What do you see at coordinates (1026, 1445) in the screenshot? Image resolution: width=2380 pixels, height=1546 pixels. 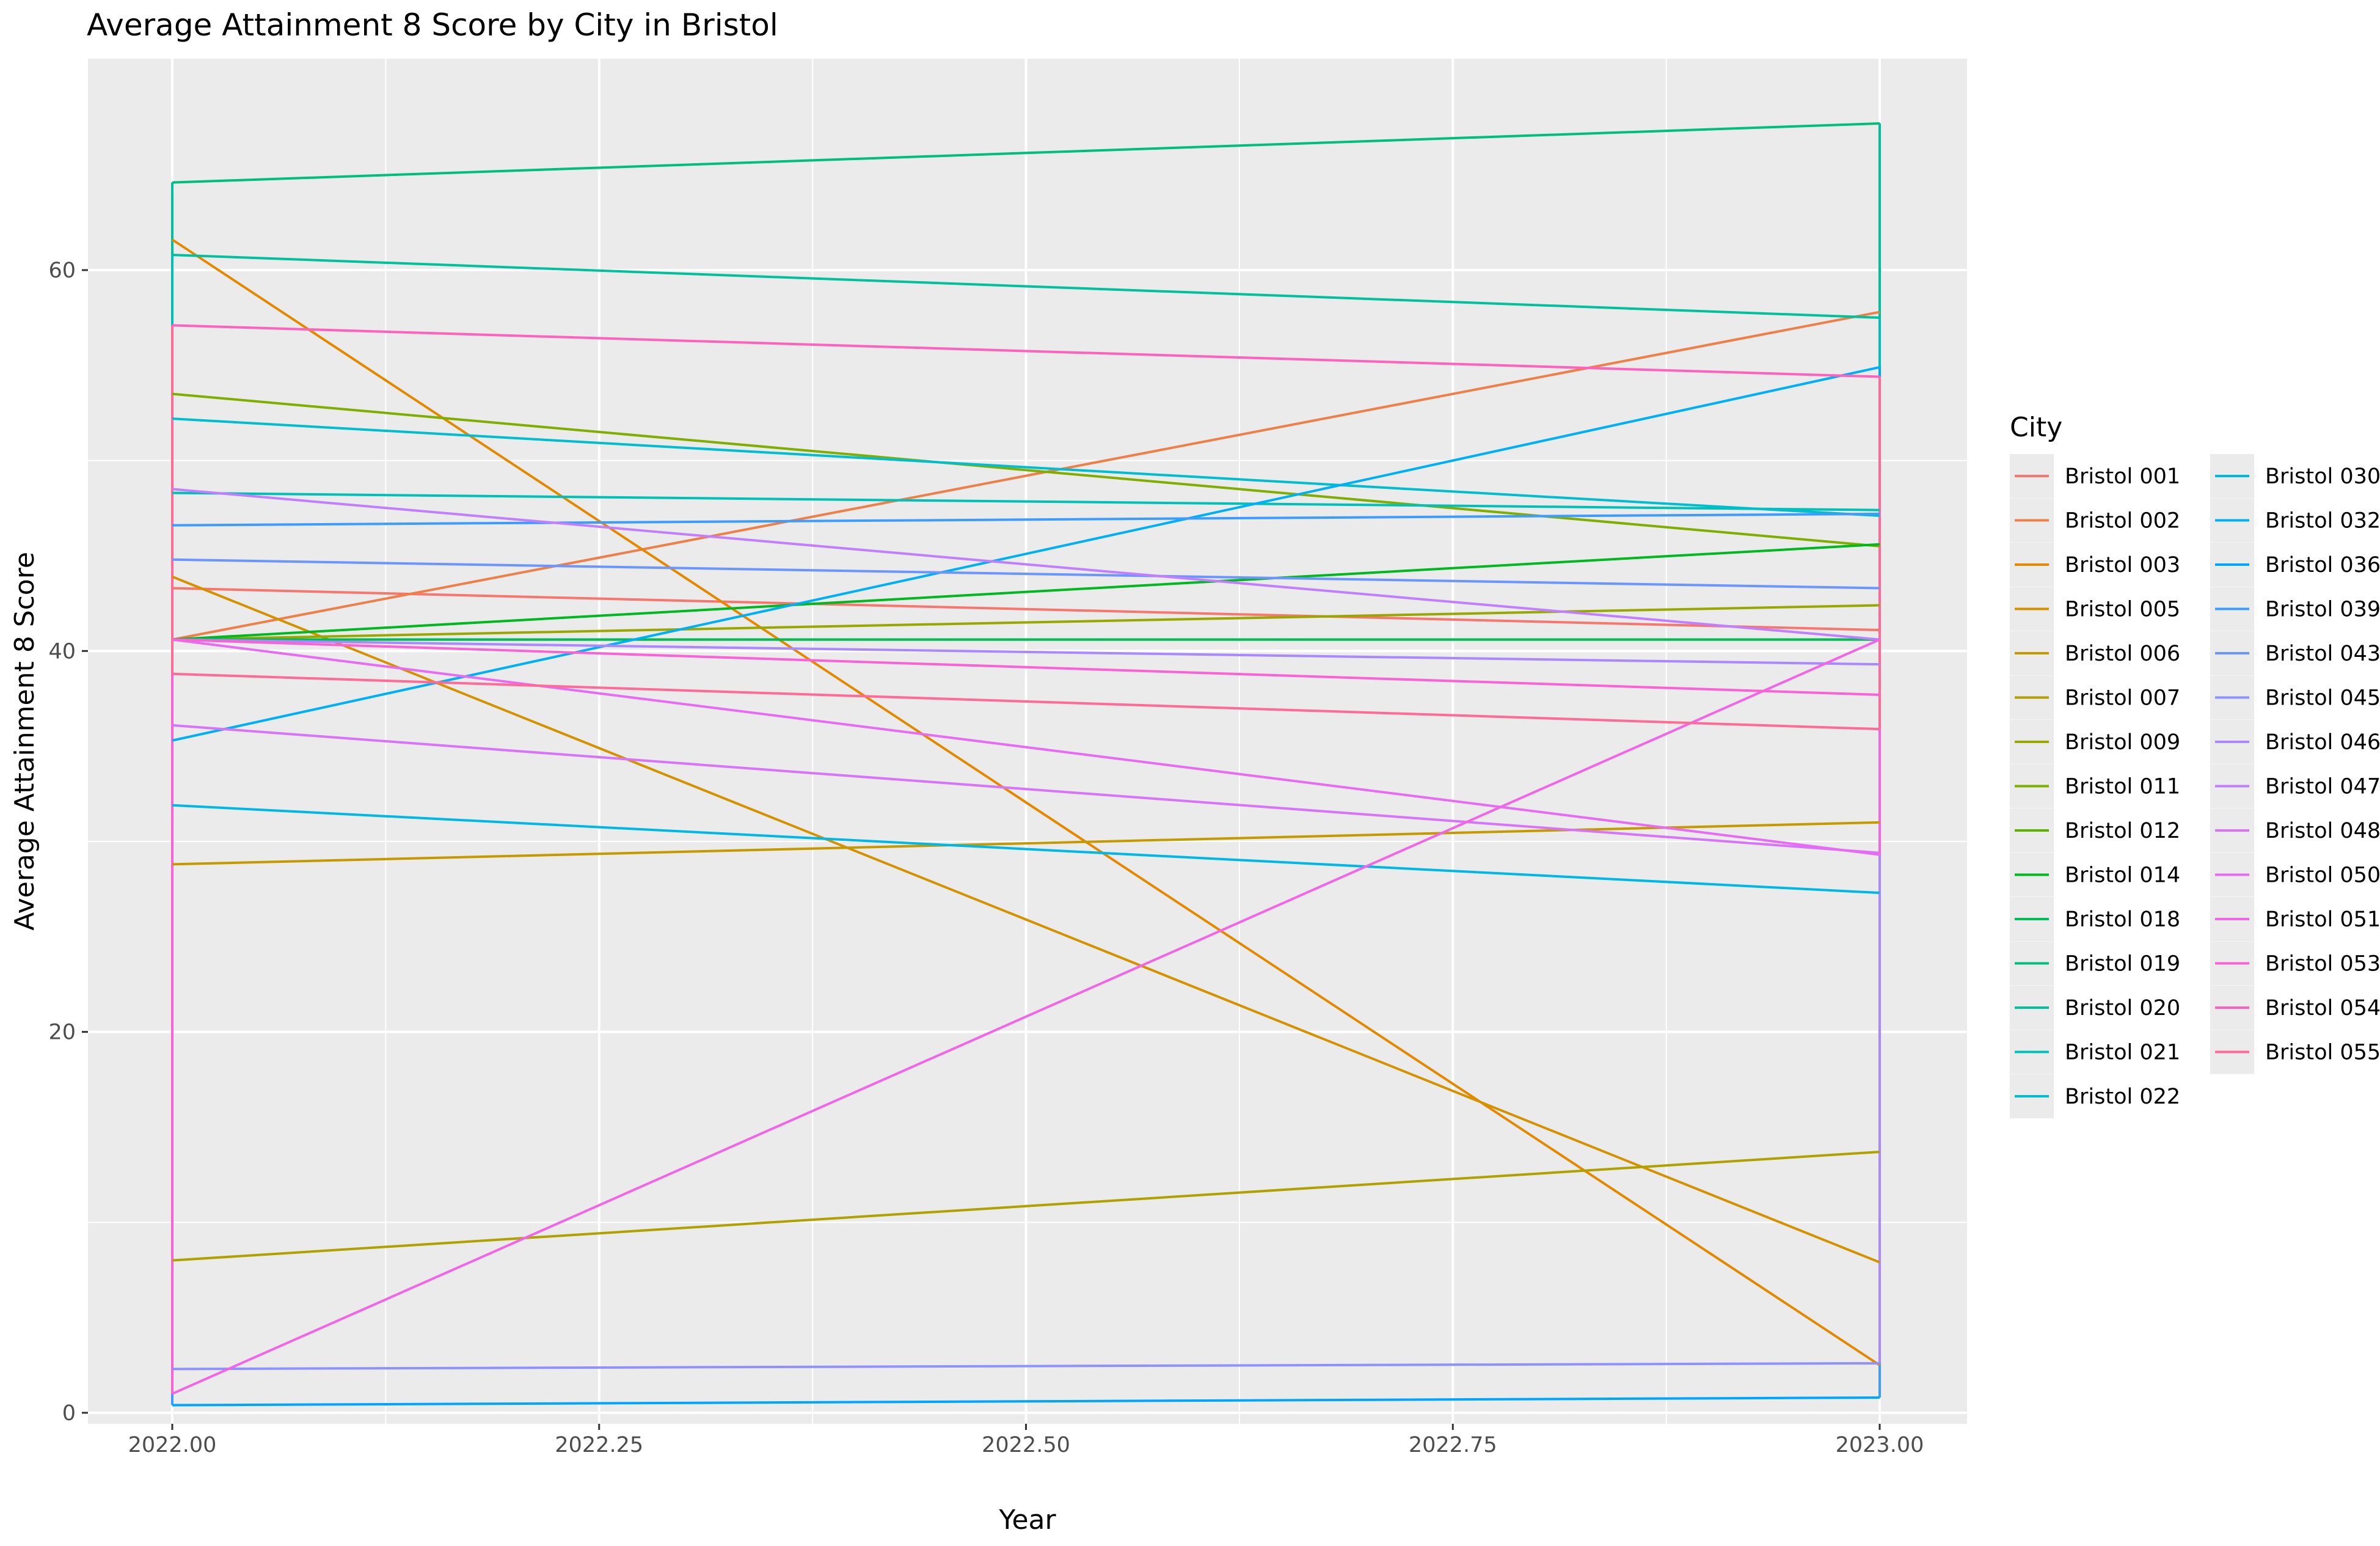 I see `x-tick-label: 2022.50` at bounding box center [1026, 1445].